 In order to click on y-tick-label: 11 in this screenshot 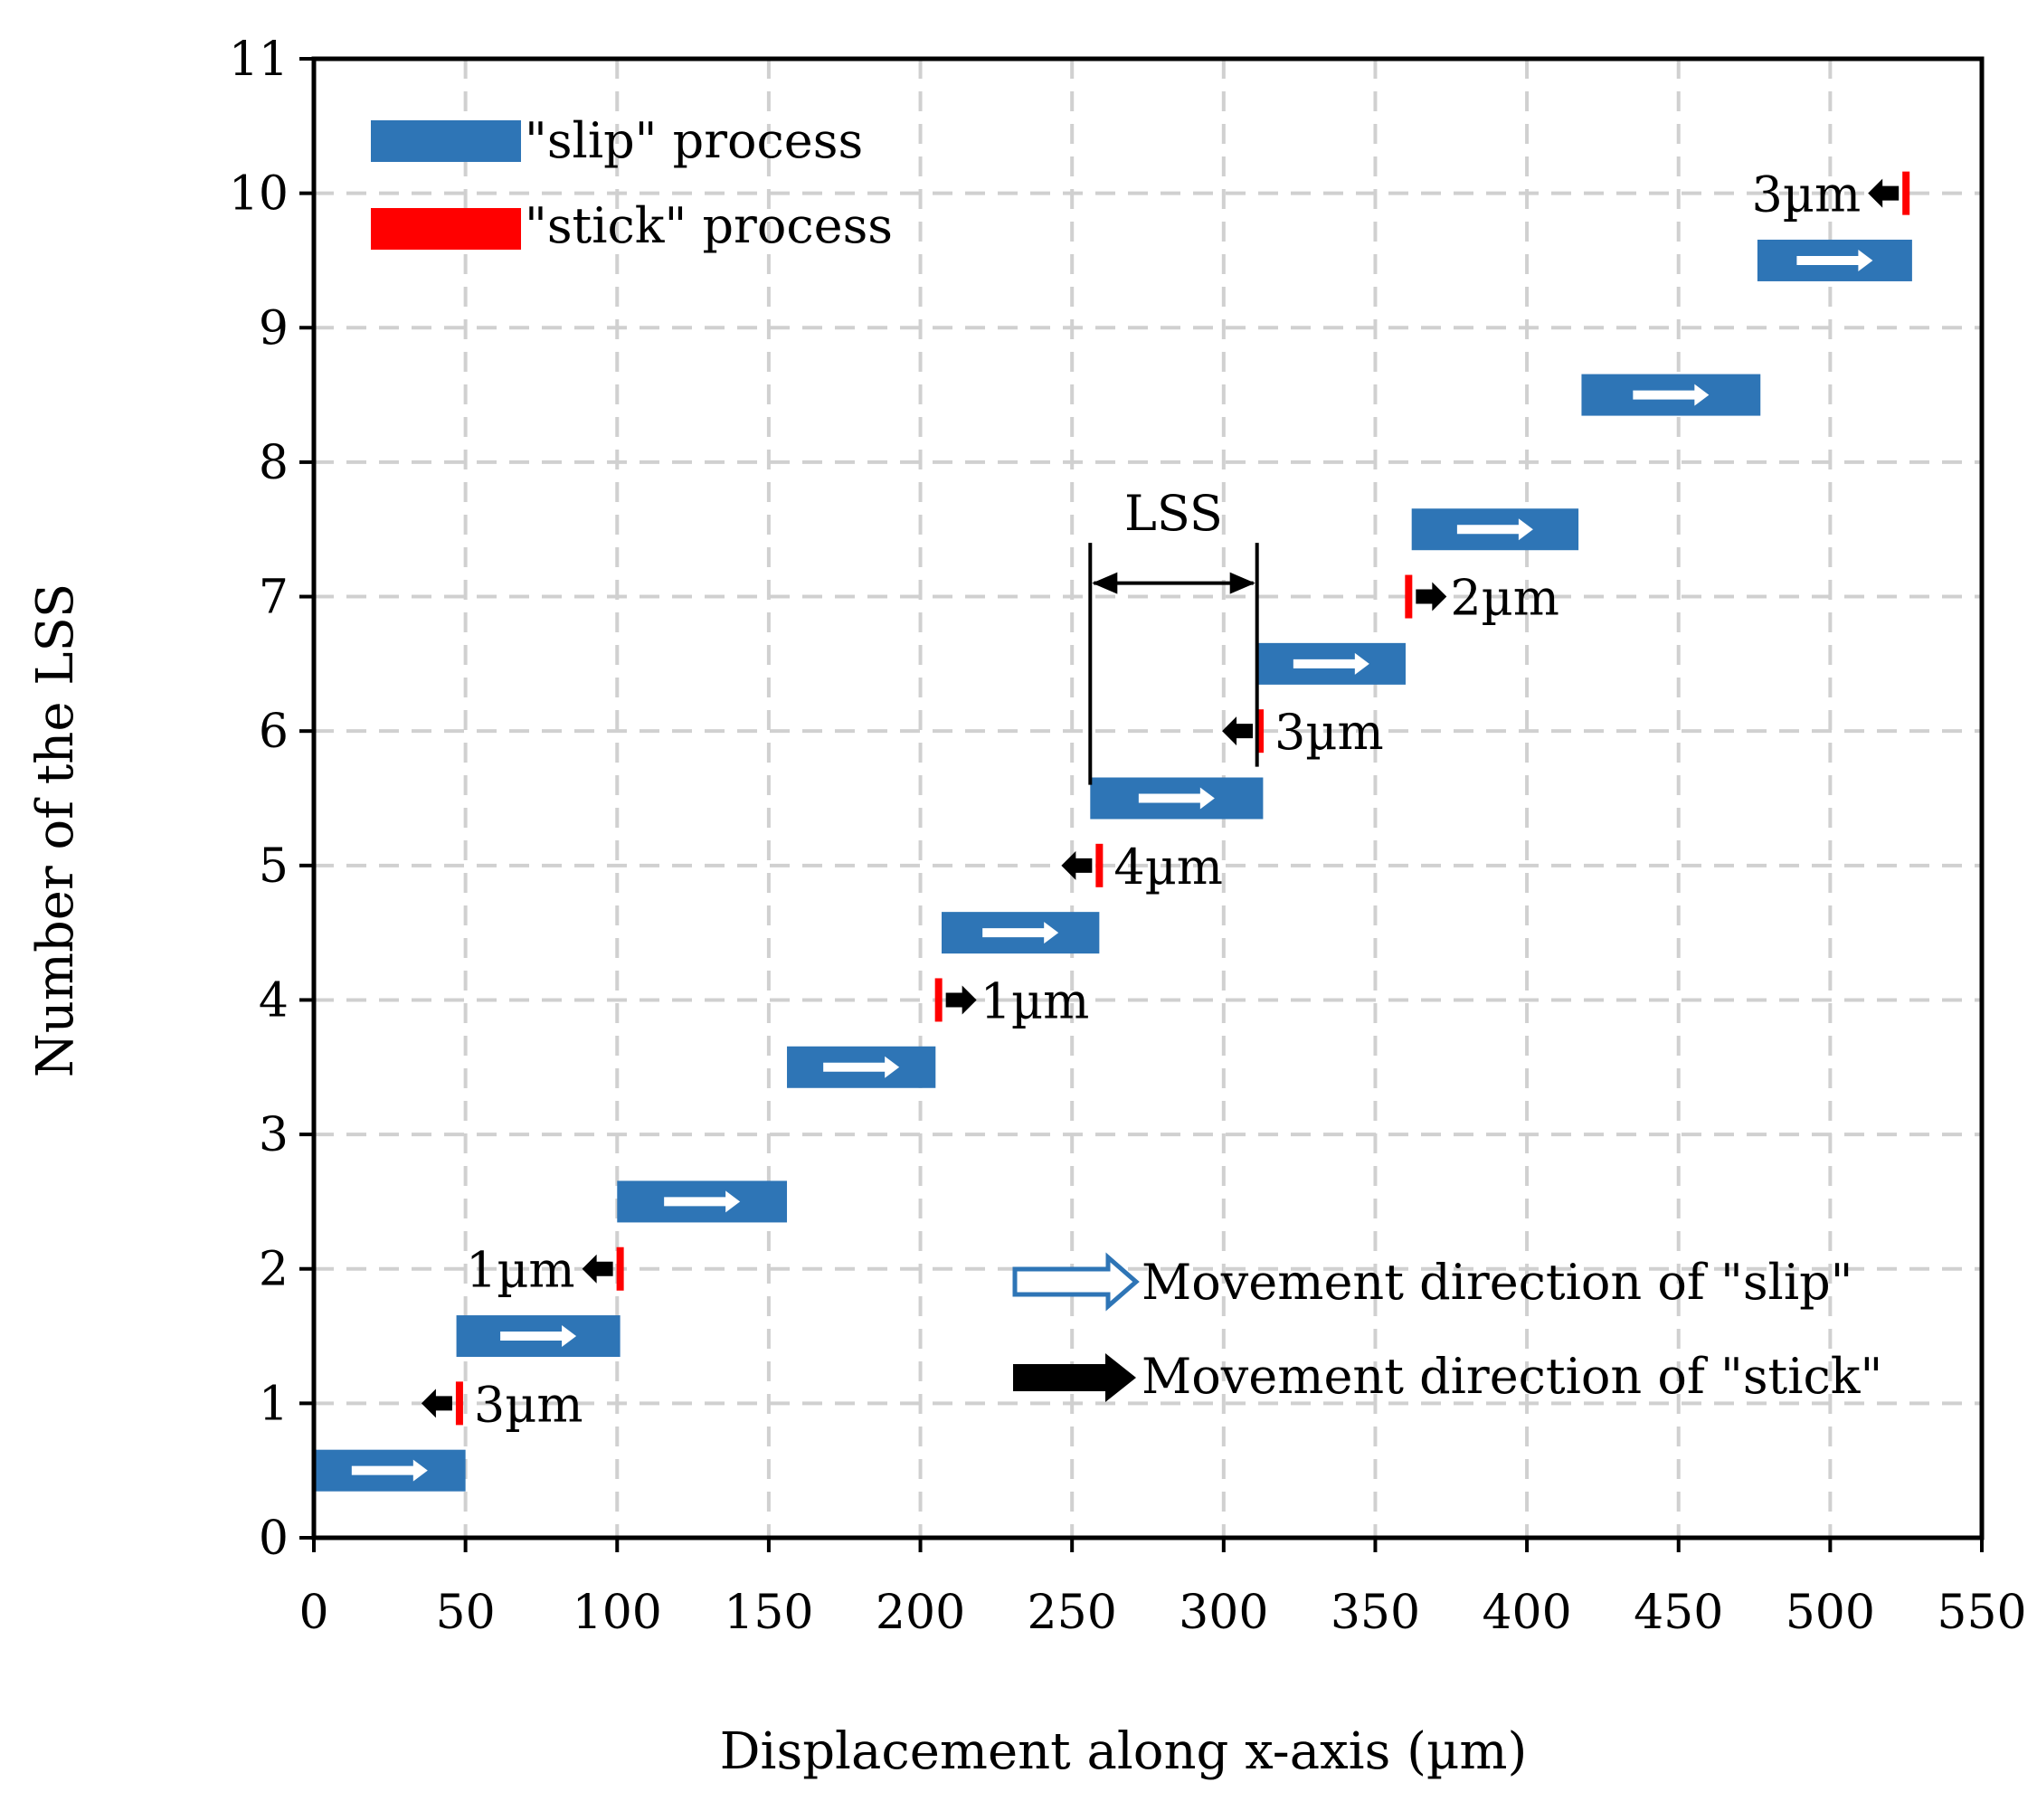, I will do `click(259, 60)`.